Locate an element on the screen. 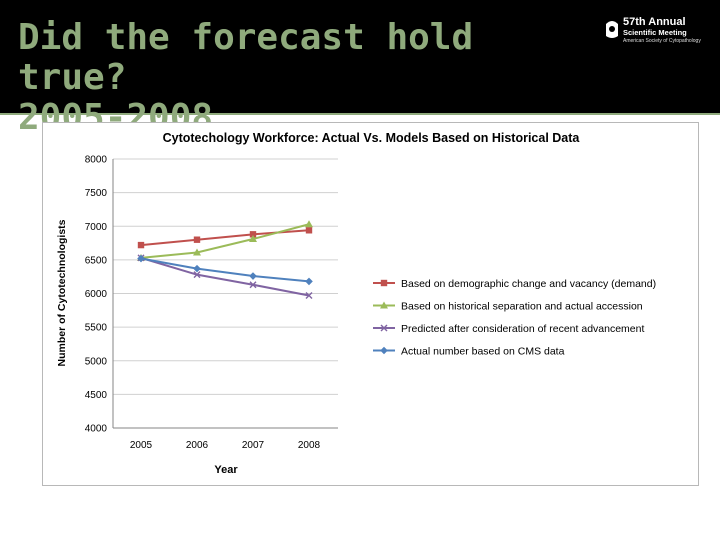 This screenshot has width=720, height=540. y-tick-label: 8000 is located at coordinates (96, 160).